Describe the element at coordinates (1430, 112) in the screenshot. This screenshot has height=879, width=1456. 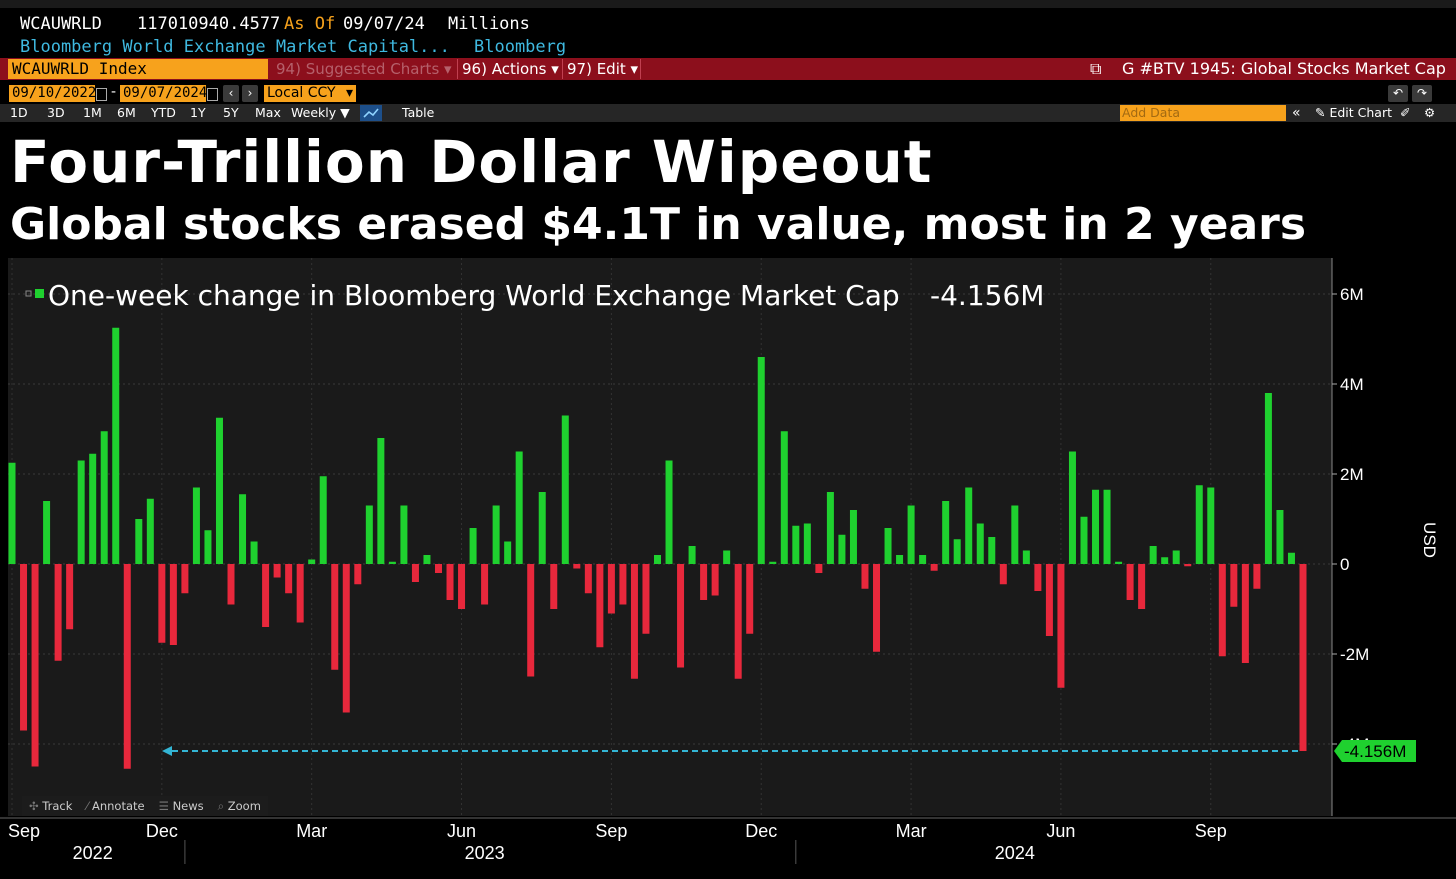
I see `settings-gear-icon: ⚙` at that location.